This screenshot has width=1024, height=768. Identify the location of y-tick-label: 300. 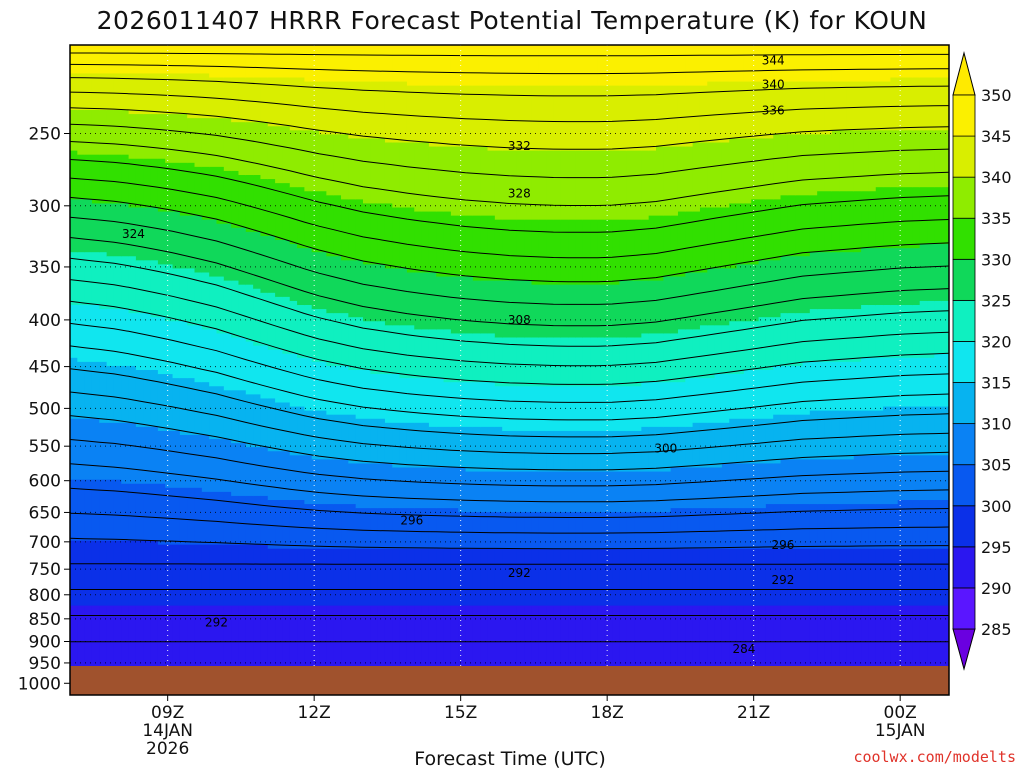
(45, 207).